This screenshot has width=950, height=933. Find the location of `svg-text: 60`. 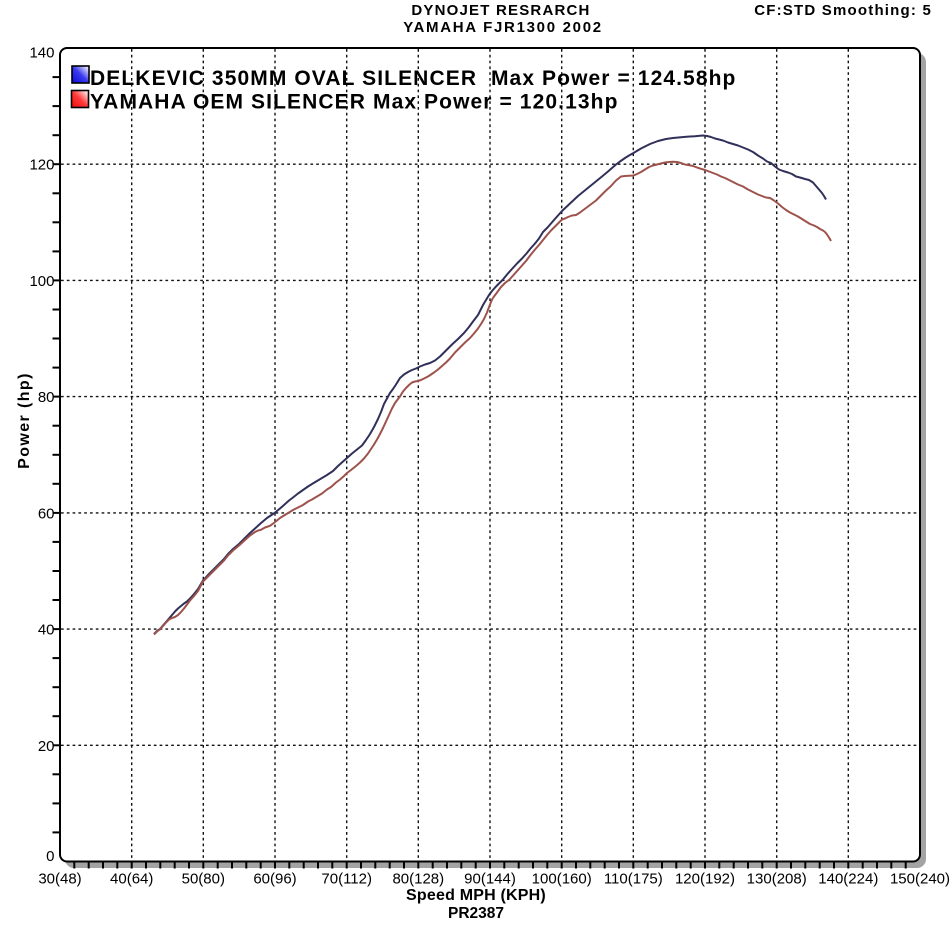

svg-text: 60 is located at coordinates (46, 513).